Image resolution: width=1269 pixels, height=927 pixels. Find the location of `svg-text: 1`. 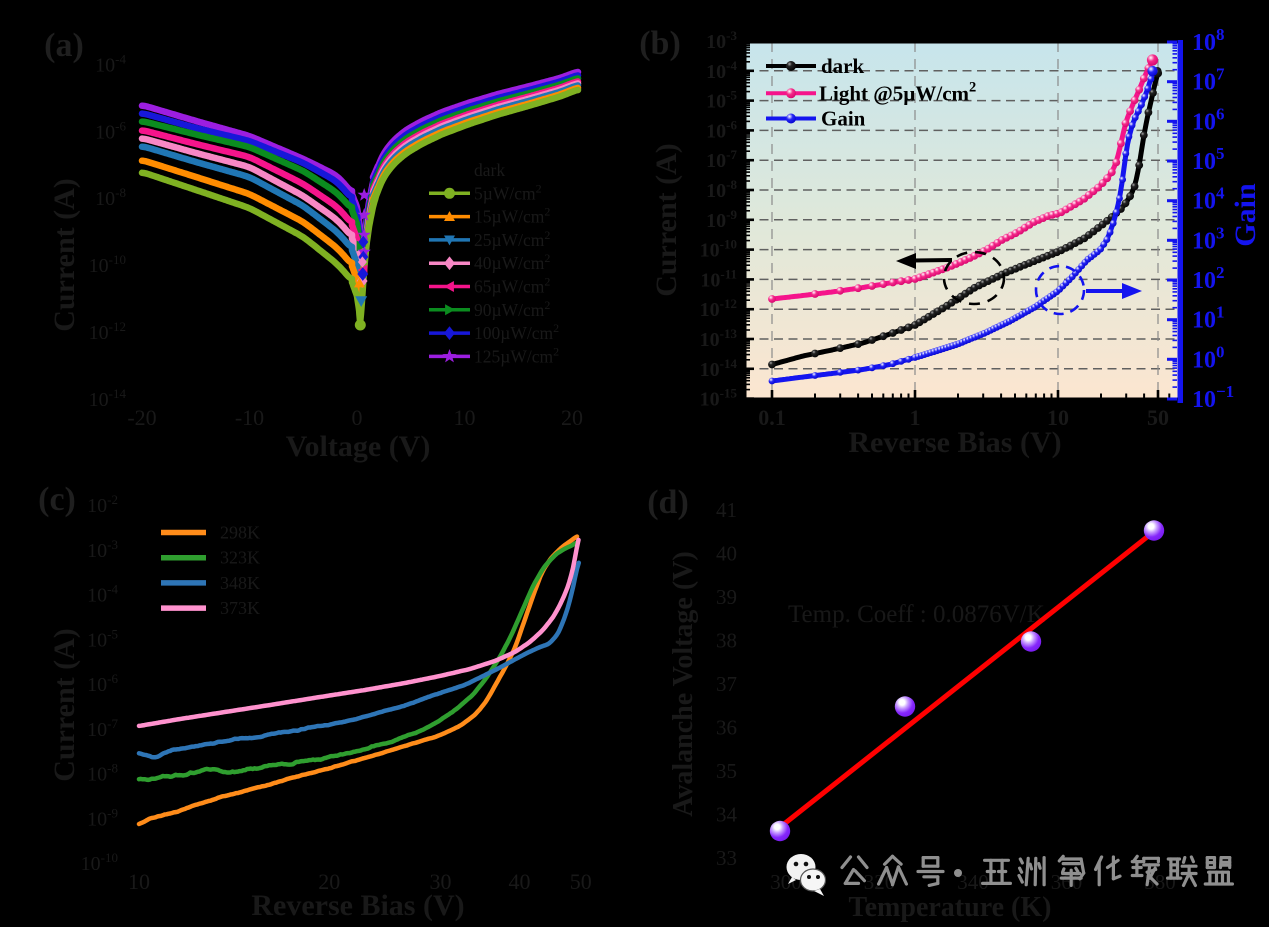

svg-text: 1 is located at coordinates (915, 417).